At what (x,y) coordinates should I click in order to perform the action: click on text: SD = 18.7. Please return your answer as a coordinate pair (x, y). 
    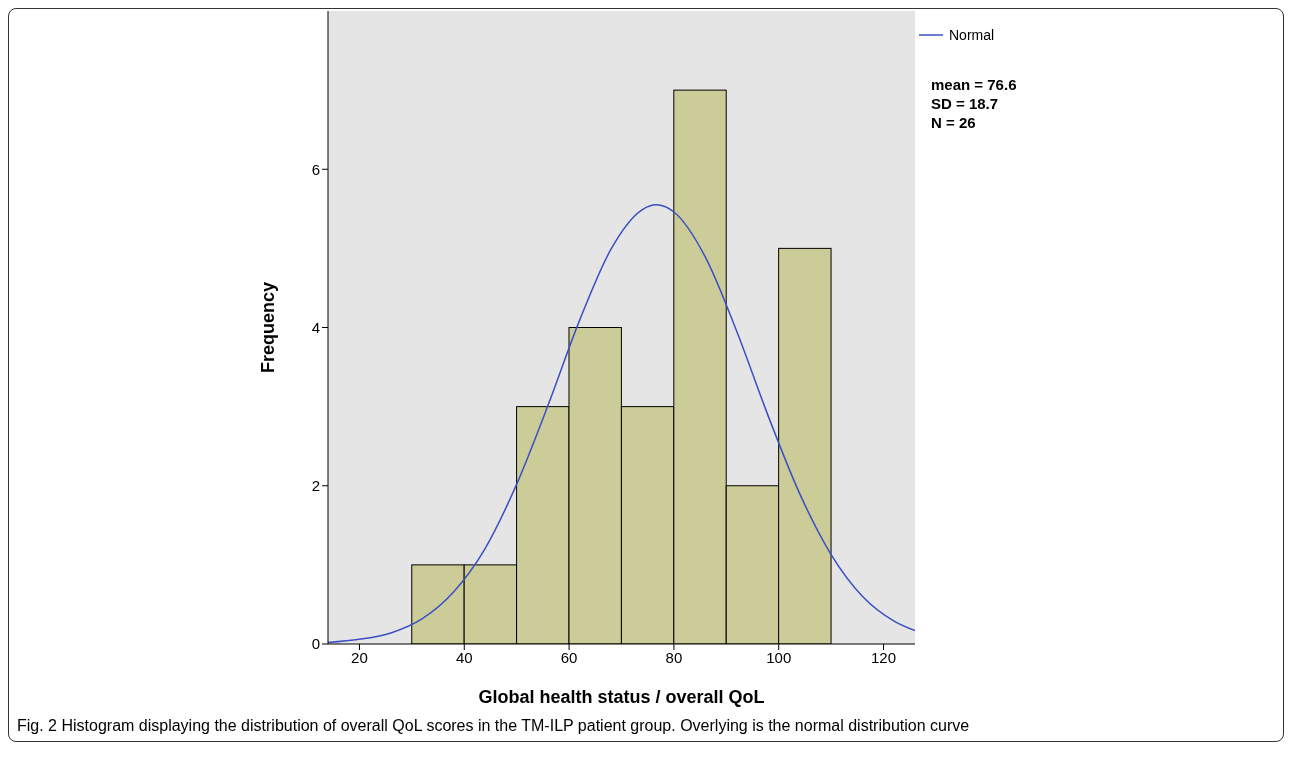
    Looking at the image, I should click on (965, 103).